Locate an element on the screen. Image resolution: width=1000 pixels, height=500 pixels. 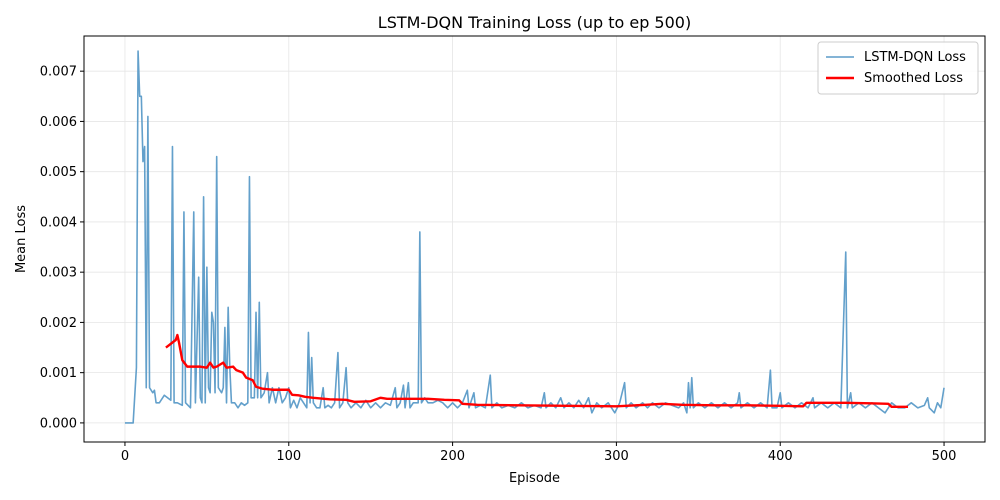
y-tick-label: 0.004 is located at coordinates (58, 222).